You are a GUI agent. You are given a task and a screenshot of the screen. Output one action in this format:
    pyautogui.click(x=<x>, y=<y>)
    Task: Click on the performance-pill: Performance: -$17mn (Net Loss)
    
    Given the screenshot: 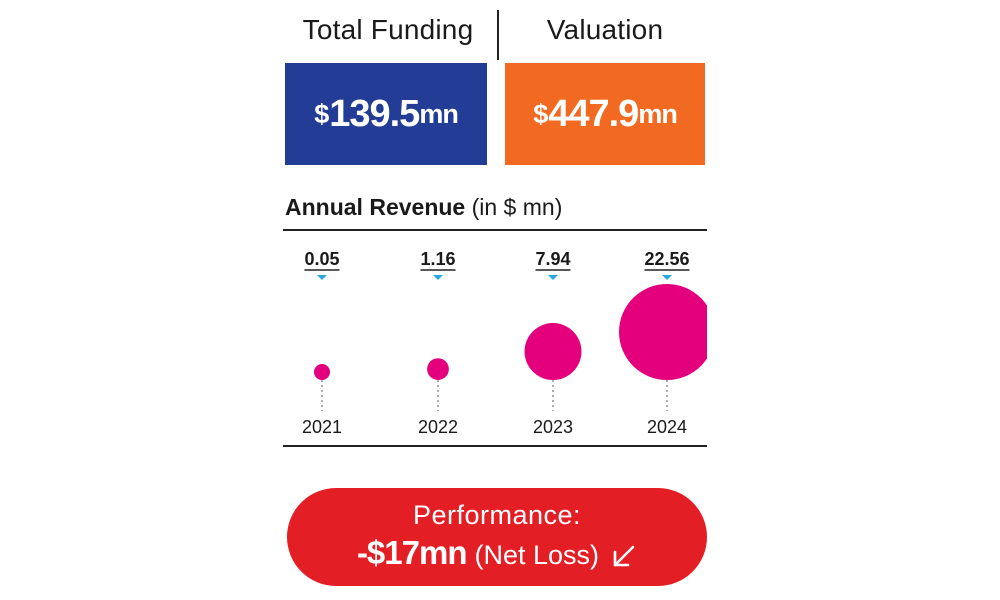 What is the action you would take?
    pyautogui.click(x=497, y=537)
    